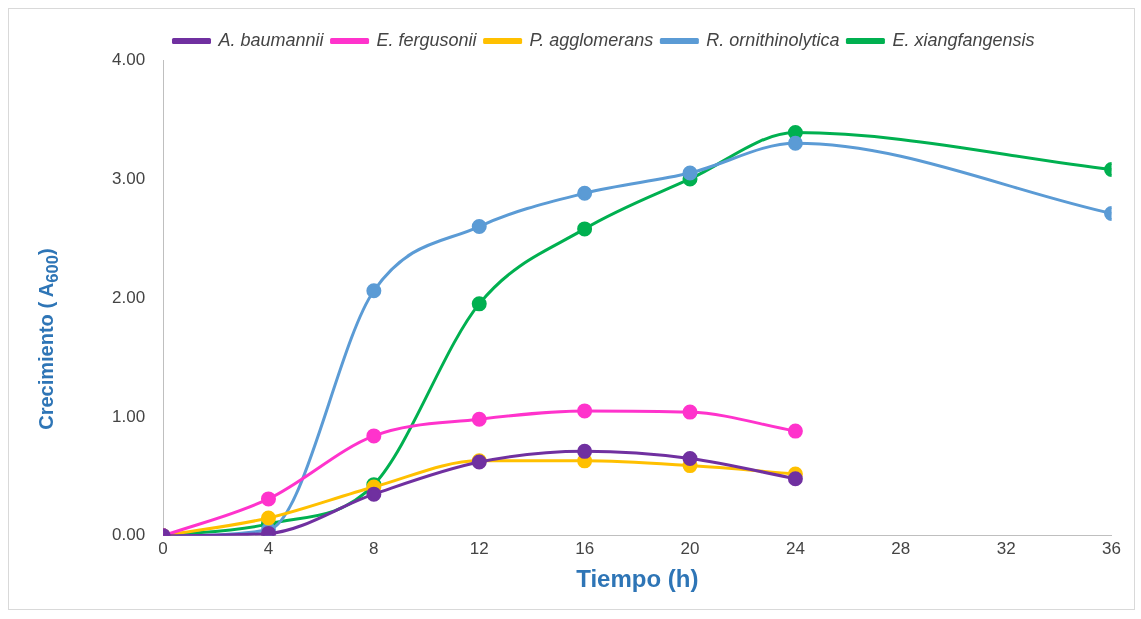  I want to click on x-tick-label: 24, so click(795, 548).